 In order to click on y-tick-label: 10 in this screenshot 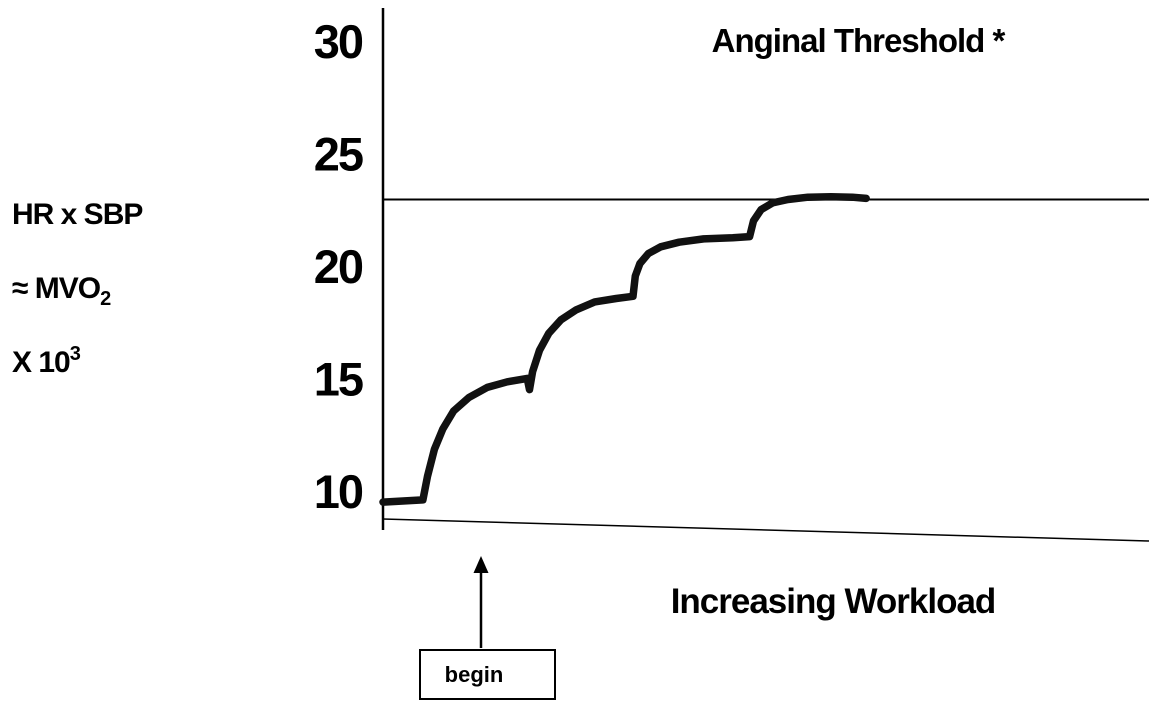, I will do `click(338, 491)`.